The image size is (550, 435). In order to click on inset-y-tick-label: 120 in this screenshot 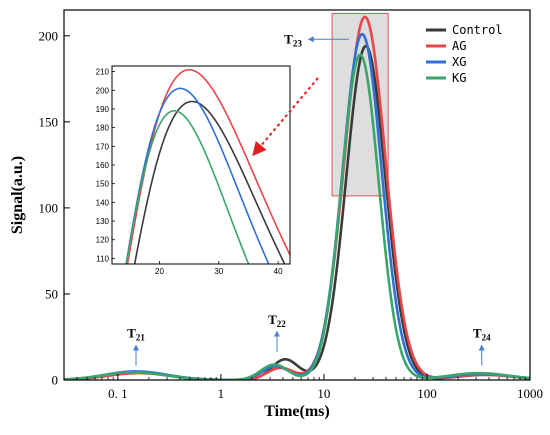, I will do `click(103, 240)`.